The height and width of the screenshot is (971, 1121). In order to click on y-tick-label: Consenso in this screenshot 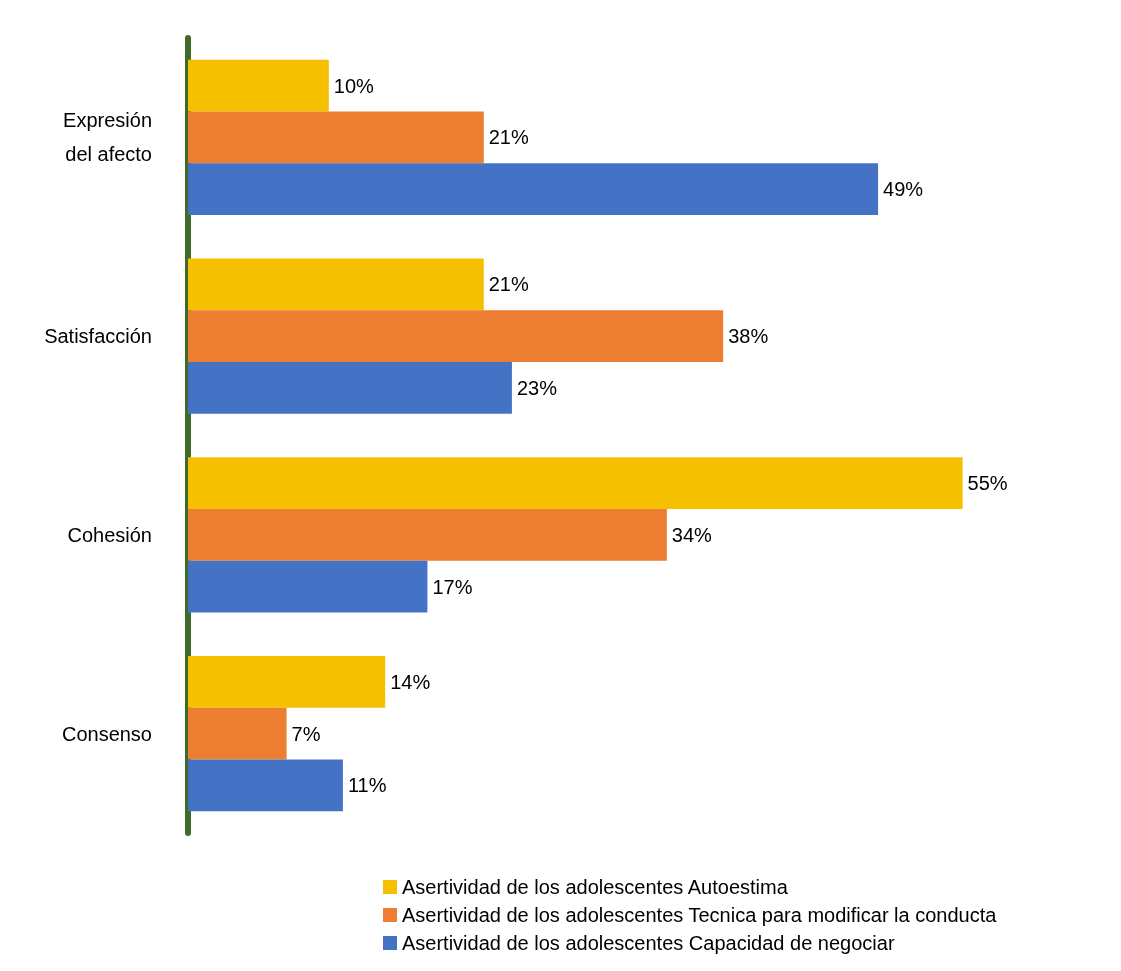, I will do `click(106, 733)`.